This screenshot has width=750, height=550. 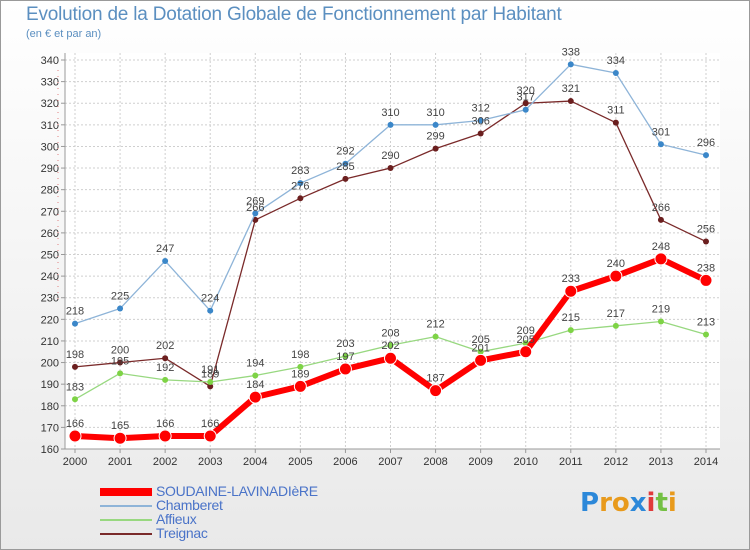 What do you see at coordinates (50, 104) in the screenshot?
I see `y-tick-label: 320` at bounding box center [50, 104].